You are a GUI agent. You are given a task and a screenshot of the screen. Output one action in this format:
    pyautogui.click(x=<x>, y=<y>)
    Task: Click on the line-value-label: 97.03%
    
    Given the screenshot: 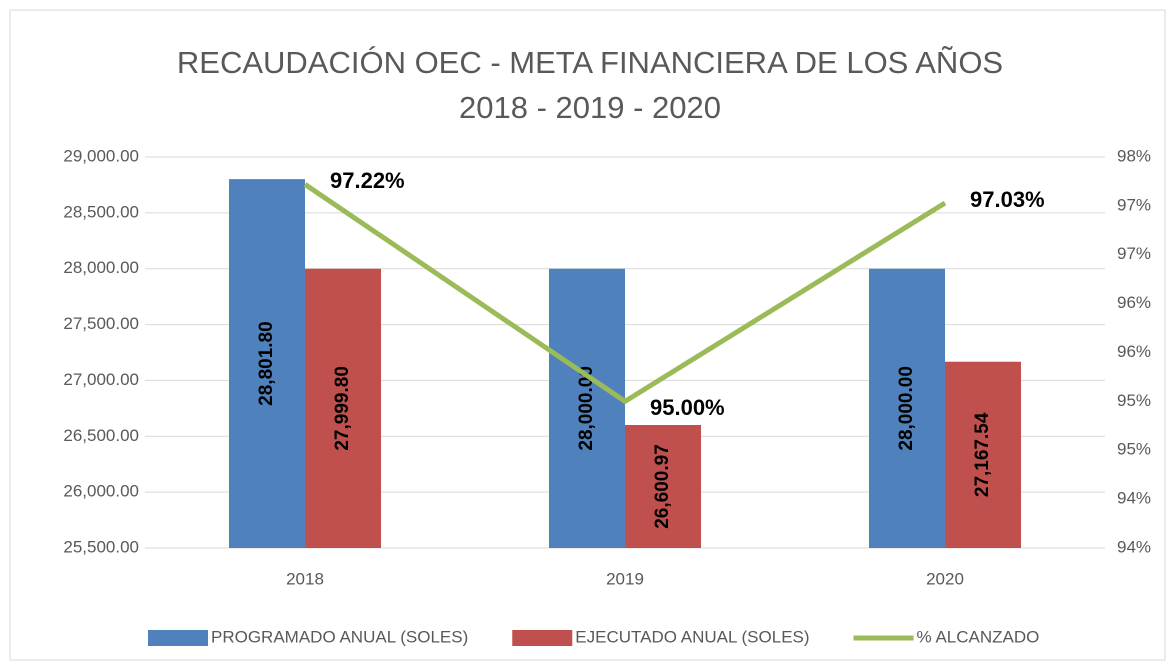 What is the action you would take?
    pyautogui.click(x=1007, y=199)
    